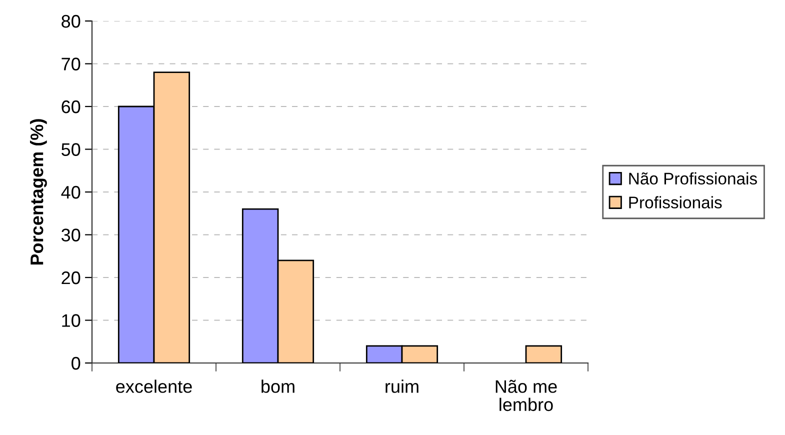 This screenshot has height=435, width=785. What do you see at coordinates (70, 192) in the screenshot?
I see `y-tick-label: 40` at bounding box center [70, 192].